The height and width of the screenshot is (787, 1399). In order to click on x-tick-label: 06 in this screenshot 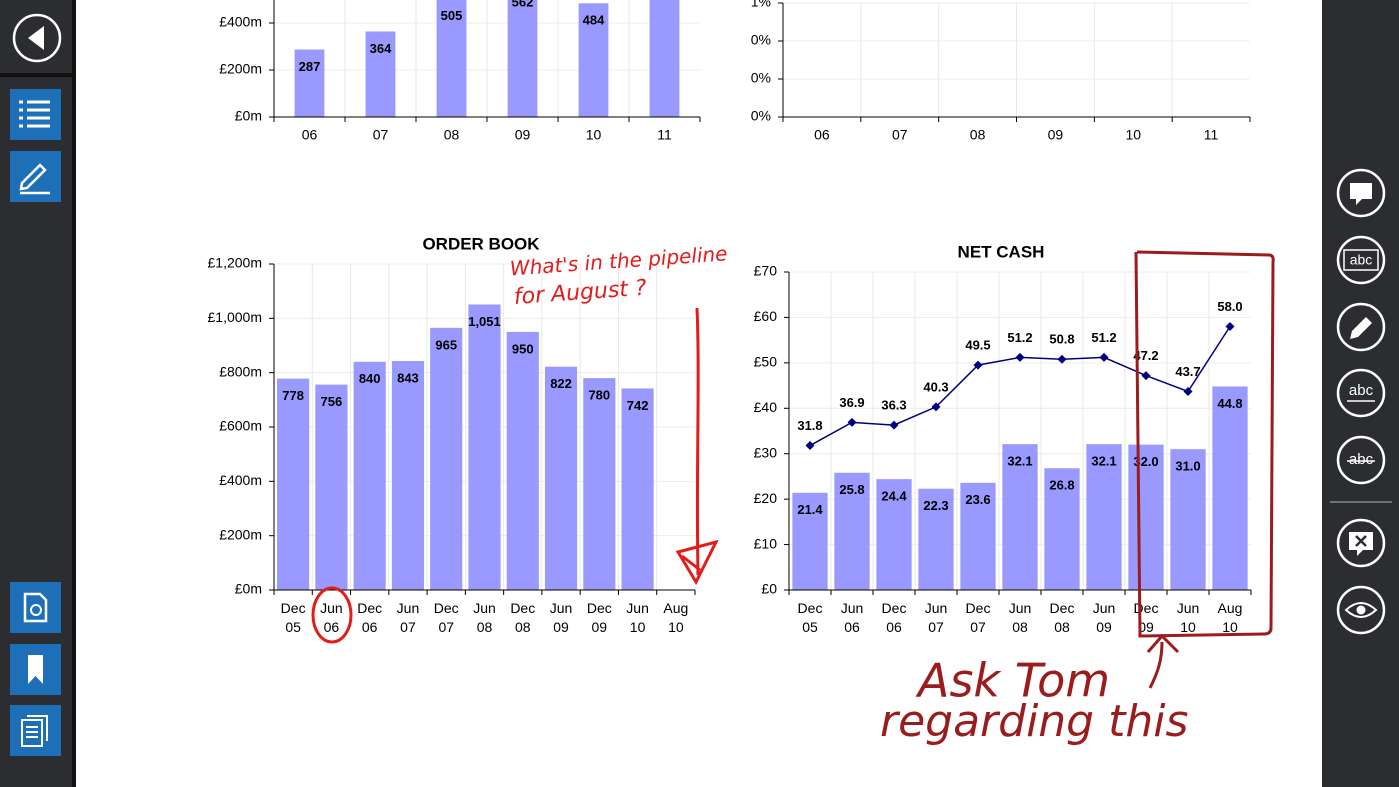, I will do `click(822, 135)`.